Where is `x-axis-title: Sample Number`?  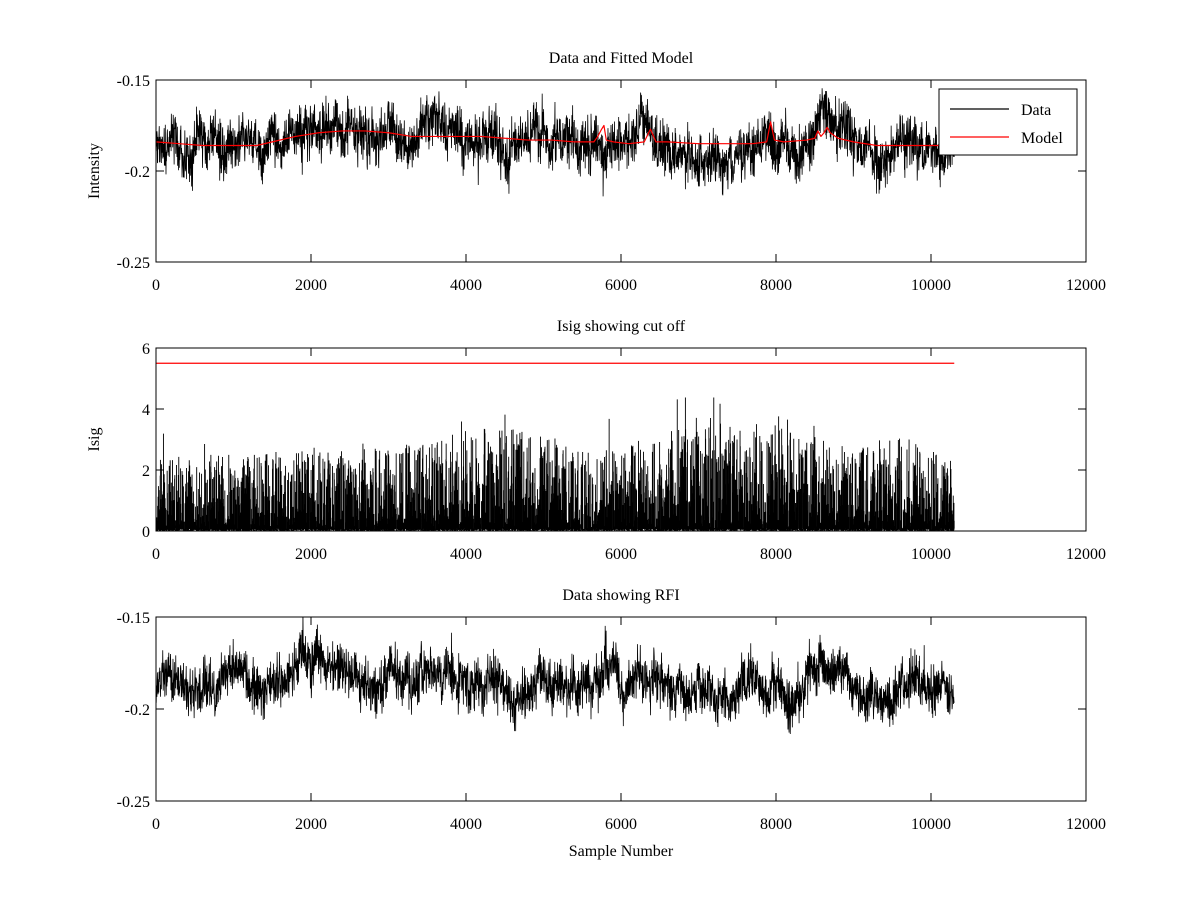 x-axis-title: Sample Number is located at coordinates (621, 851).